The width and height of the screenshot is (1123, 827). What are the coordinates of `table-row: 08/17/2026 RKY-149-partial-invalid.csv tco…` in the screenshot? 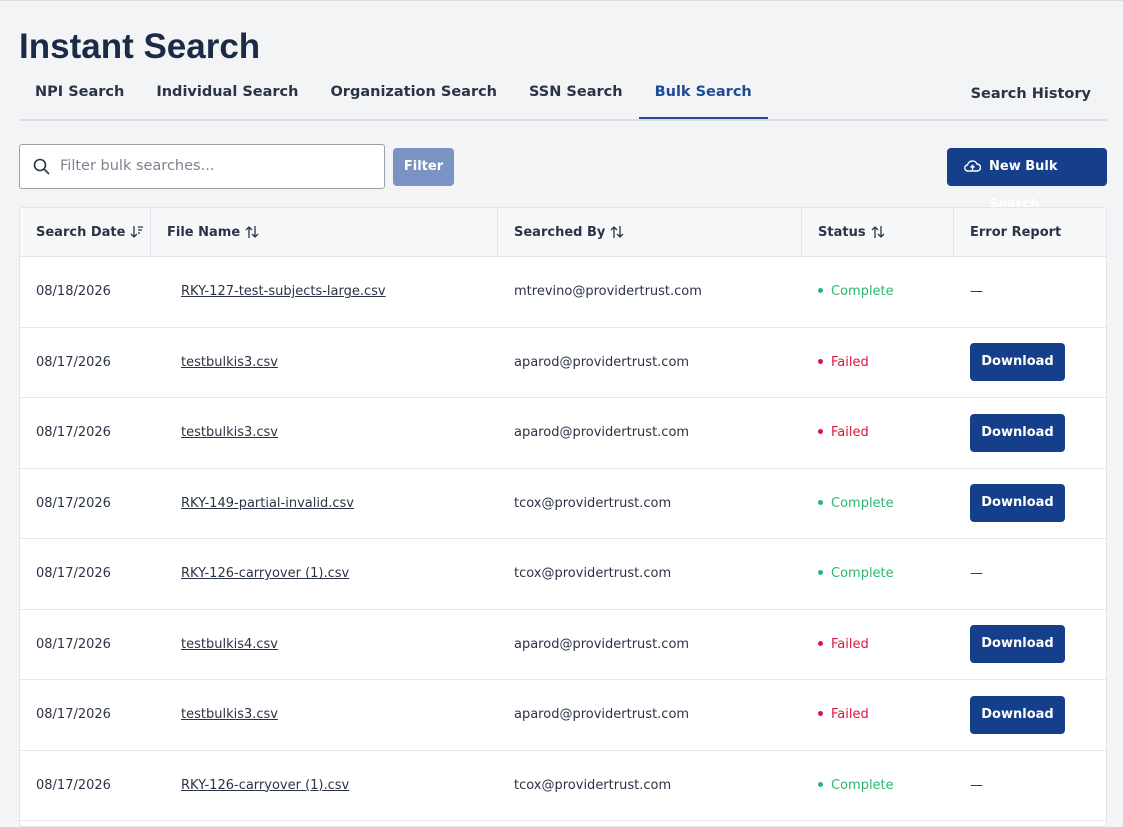 It's located at (563, 504).